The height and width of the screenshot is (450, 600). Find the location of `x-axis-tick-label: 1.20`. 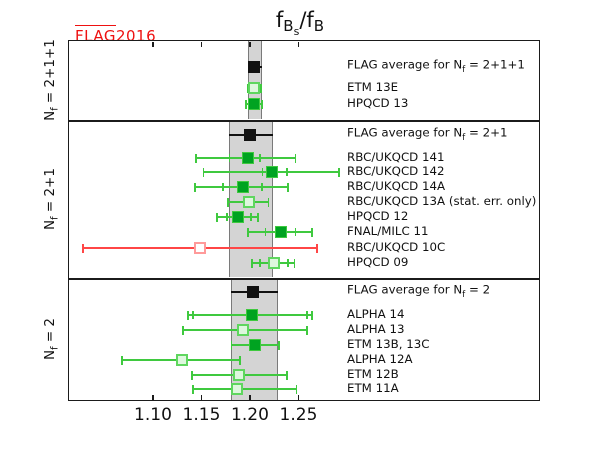

x-axis-tick-label: 1.20 is located at coordinates (250, 415).